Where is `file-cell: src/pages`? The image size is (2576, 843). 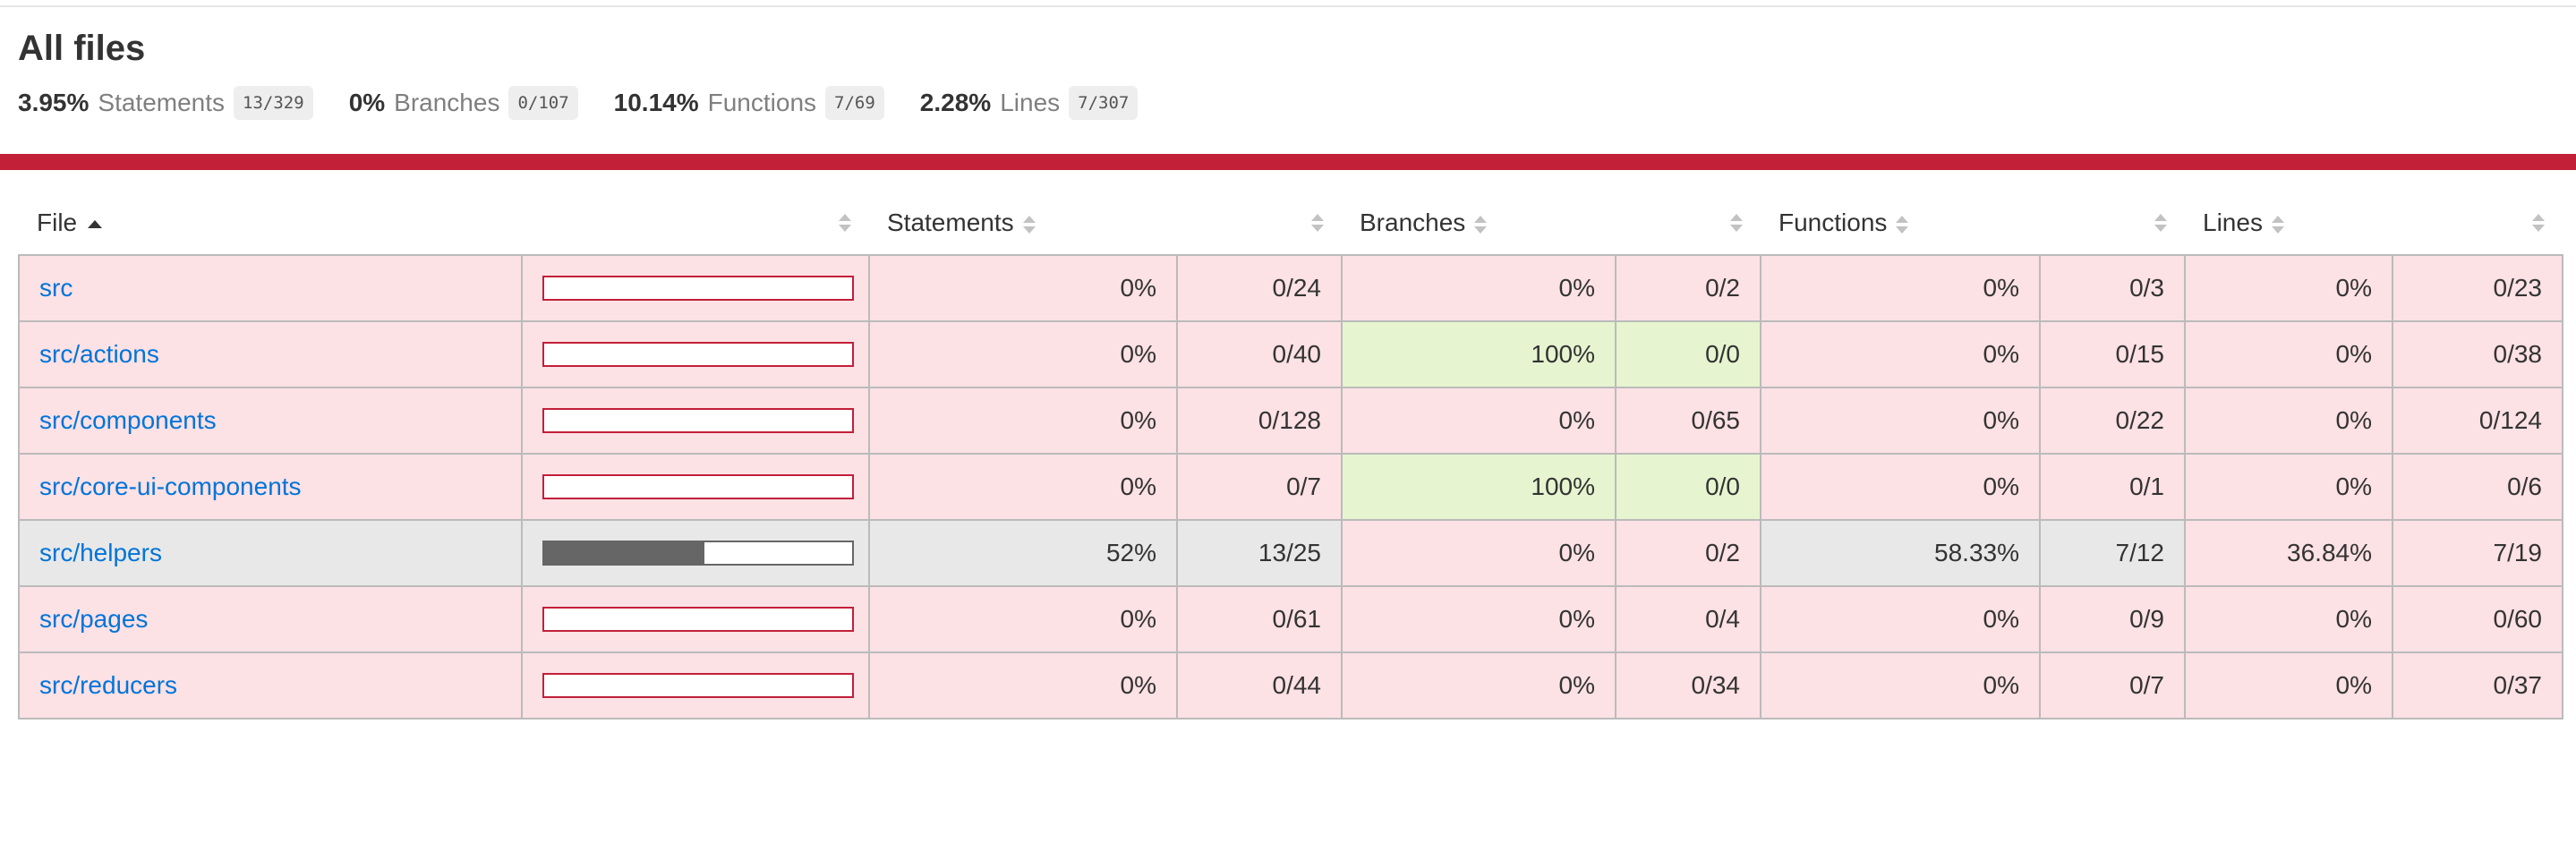 file-cell: src/pages is located at coordinates (270, 619).